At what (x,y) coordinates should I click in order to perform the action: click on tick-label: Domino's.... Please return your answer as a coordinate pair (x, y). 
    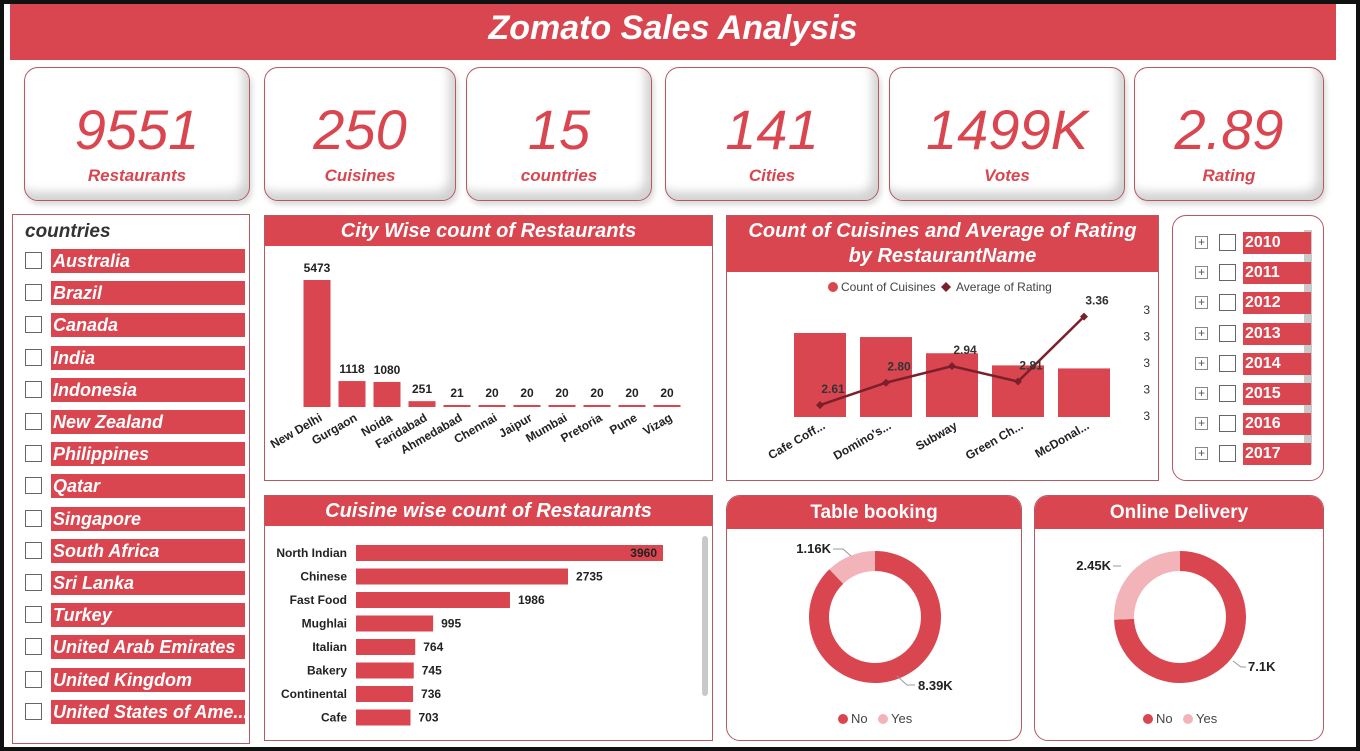
    Looking at the image, I should click on (862, 440).